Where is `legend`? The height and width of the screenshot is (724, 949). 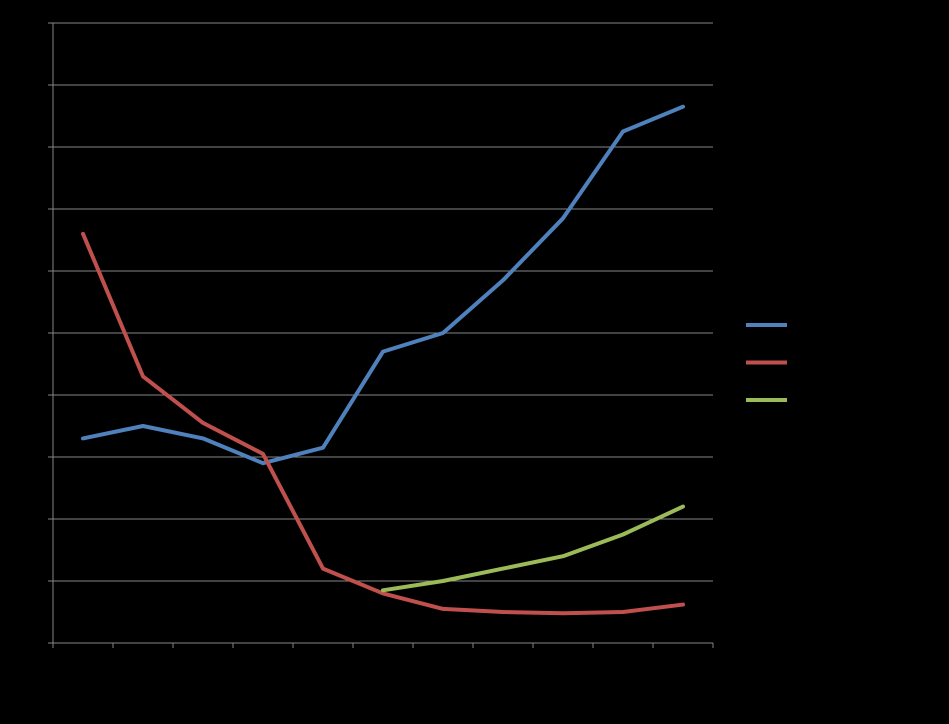 legend is located at coordinates (766, 362).